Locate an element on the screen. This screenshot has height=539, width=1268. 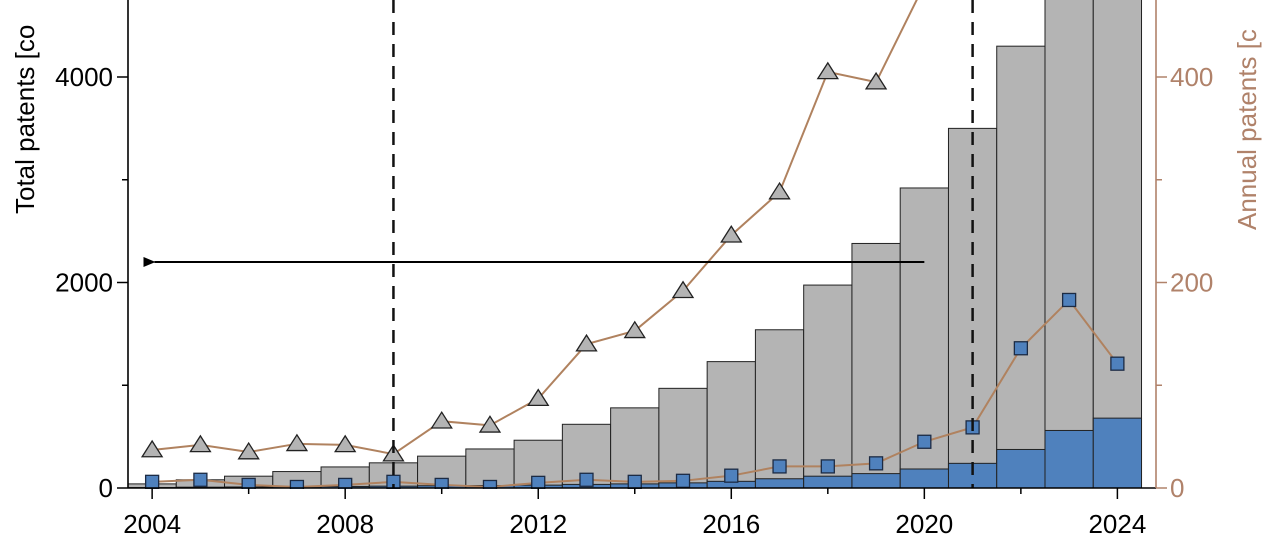
y-left-tick-label-2000: 2000 is located at coordinates (84, 283).